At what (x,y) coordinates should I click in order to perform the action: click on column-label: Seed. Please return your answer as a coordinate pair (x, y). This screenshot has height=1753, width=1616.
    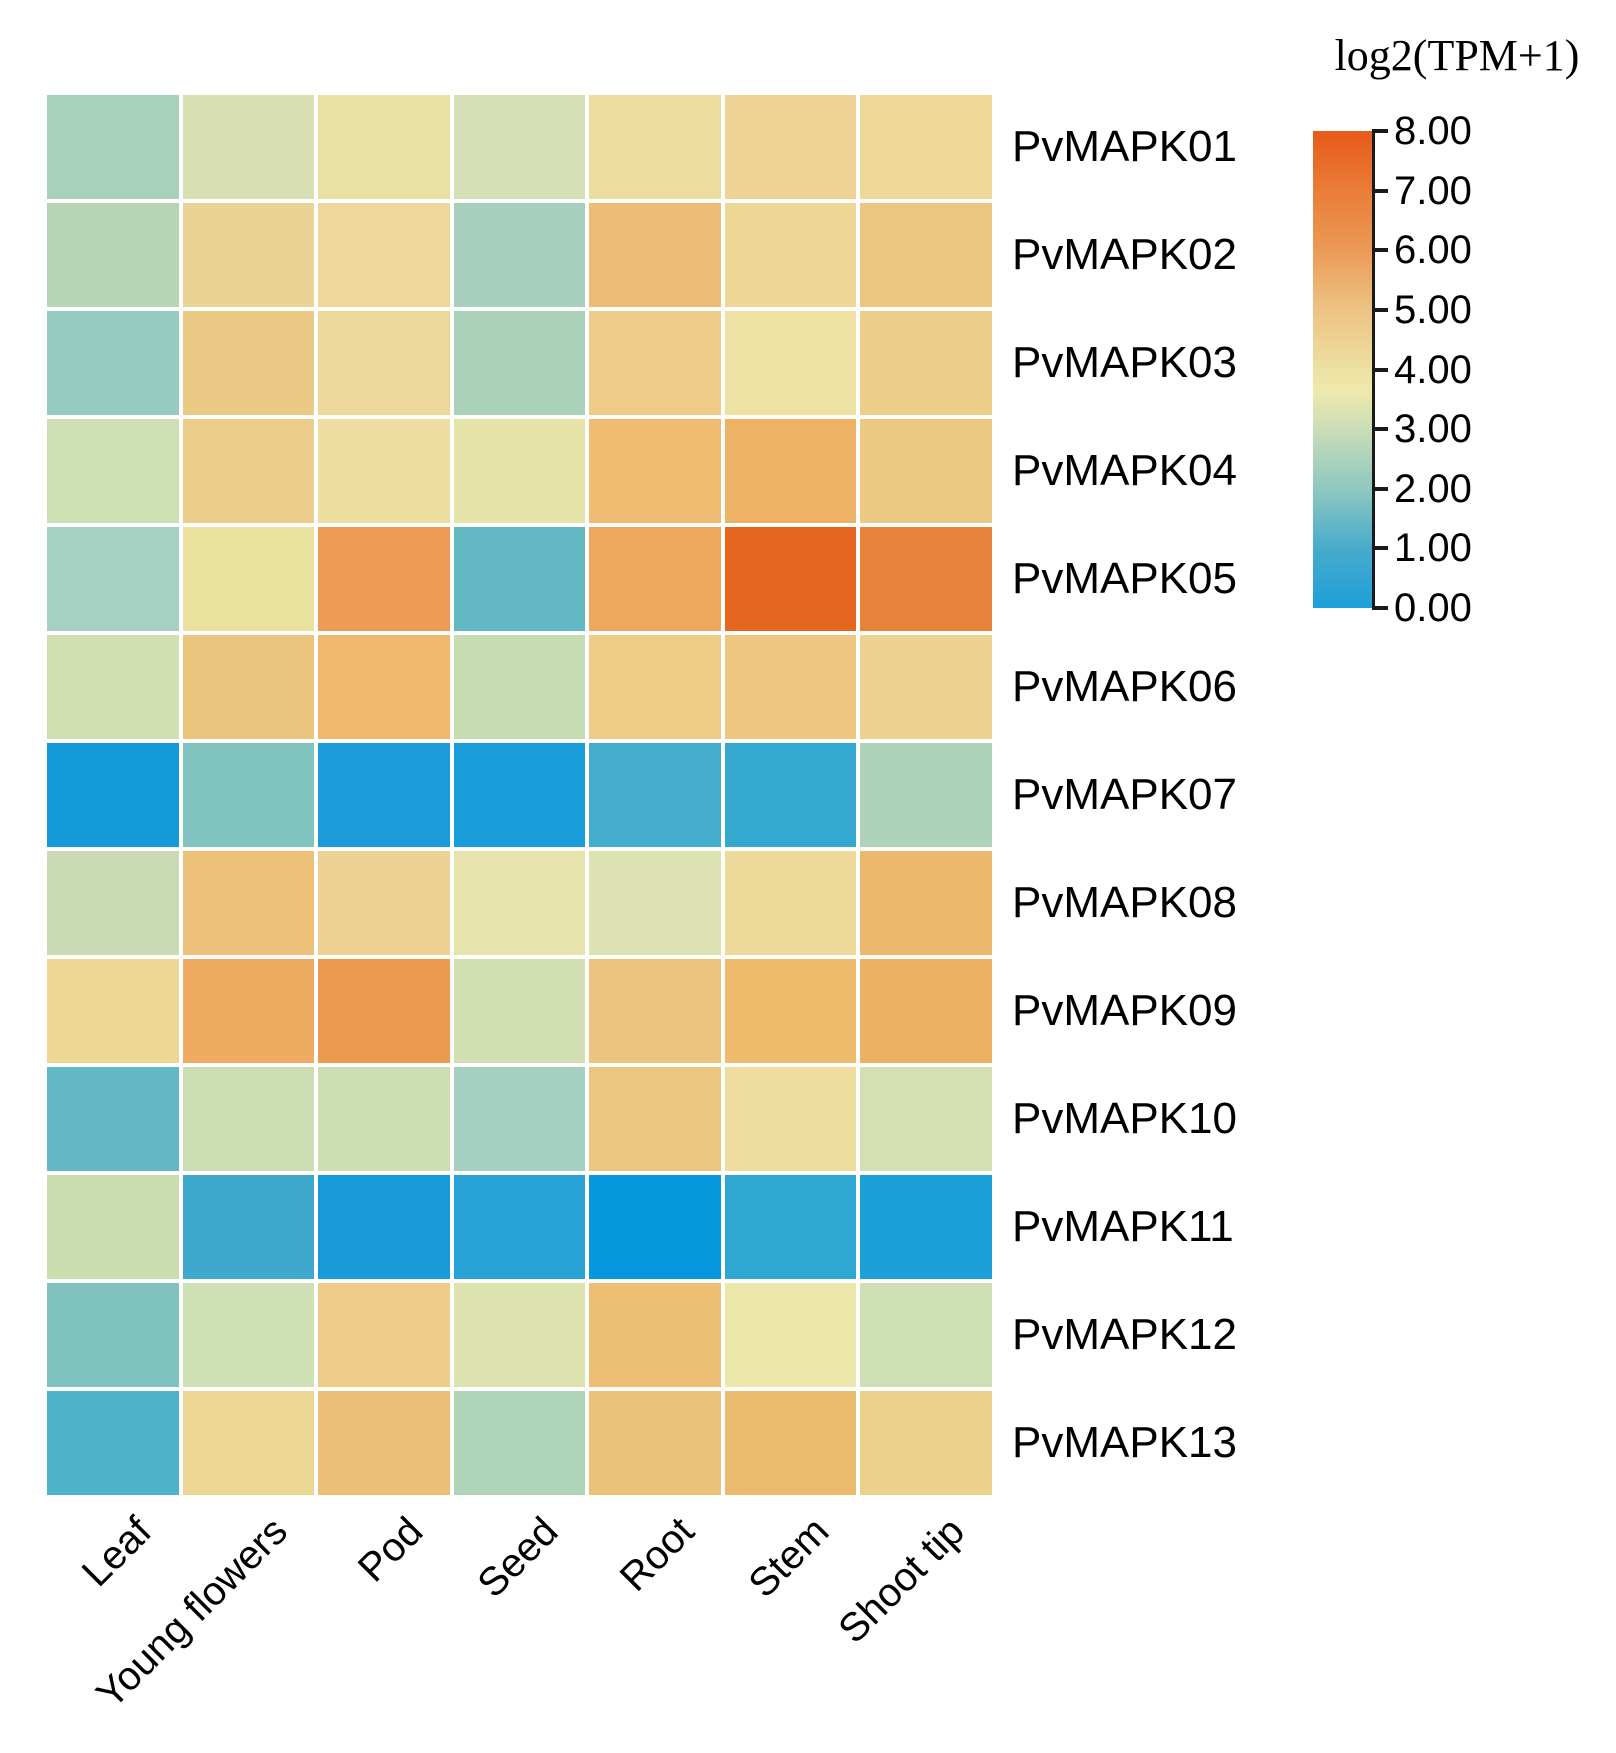
    Looking at the image, I should click on (518, 1558).